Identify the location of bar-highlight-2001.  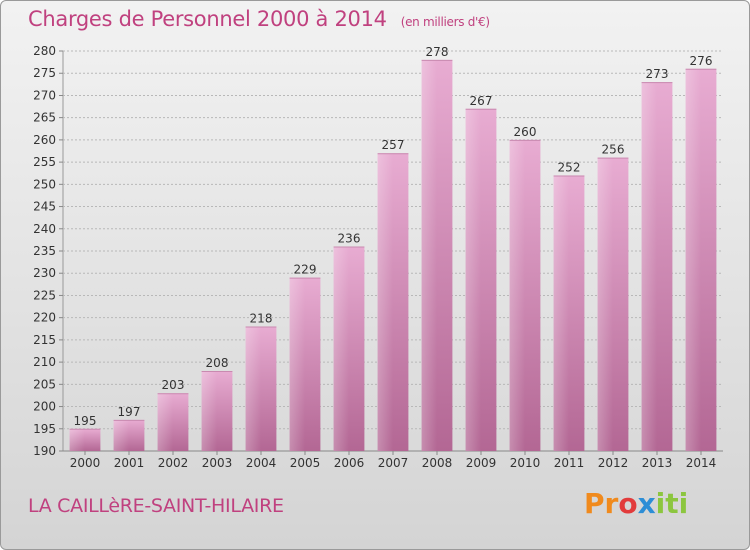
(121, 435).